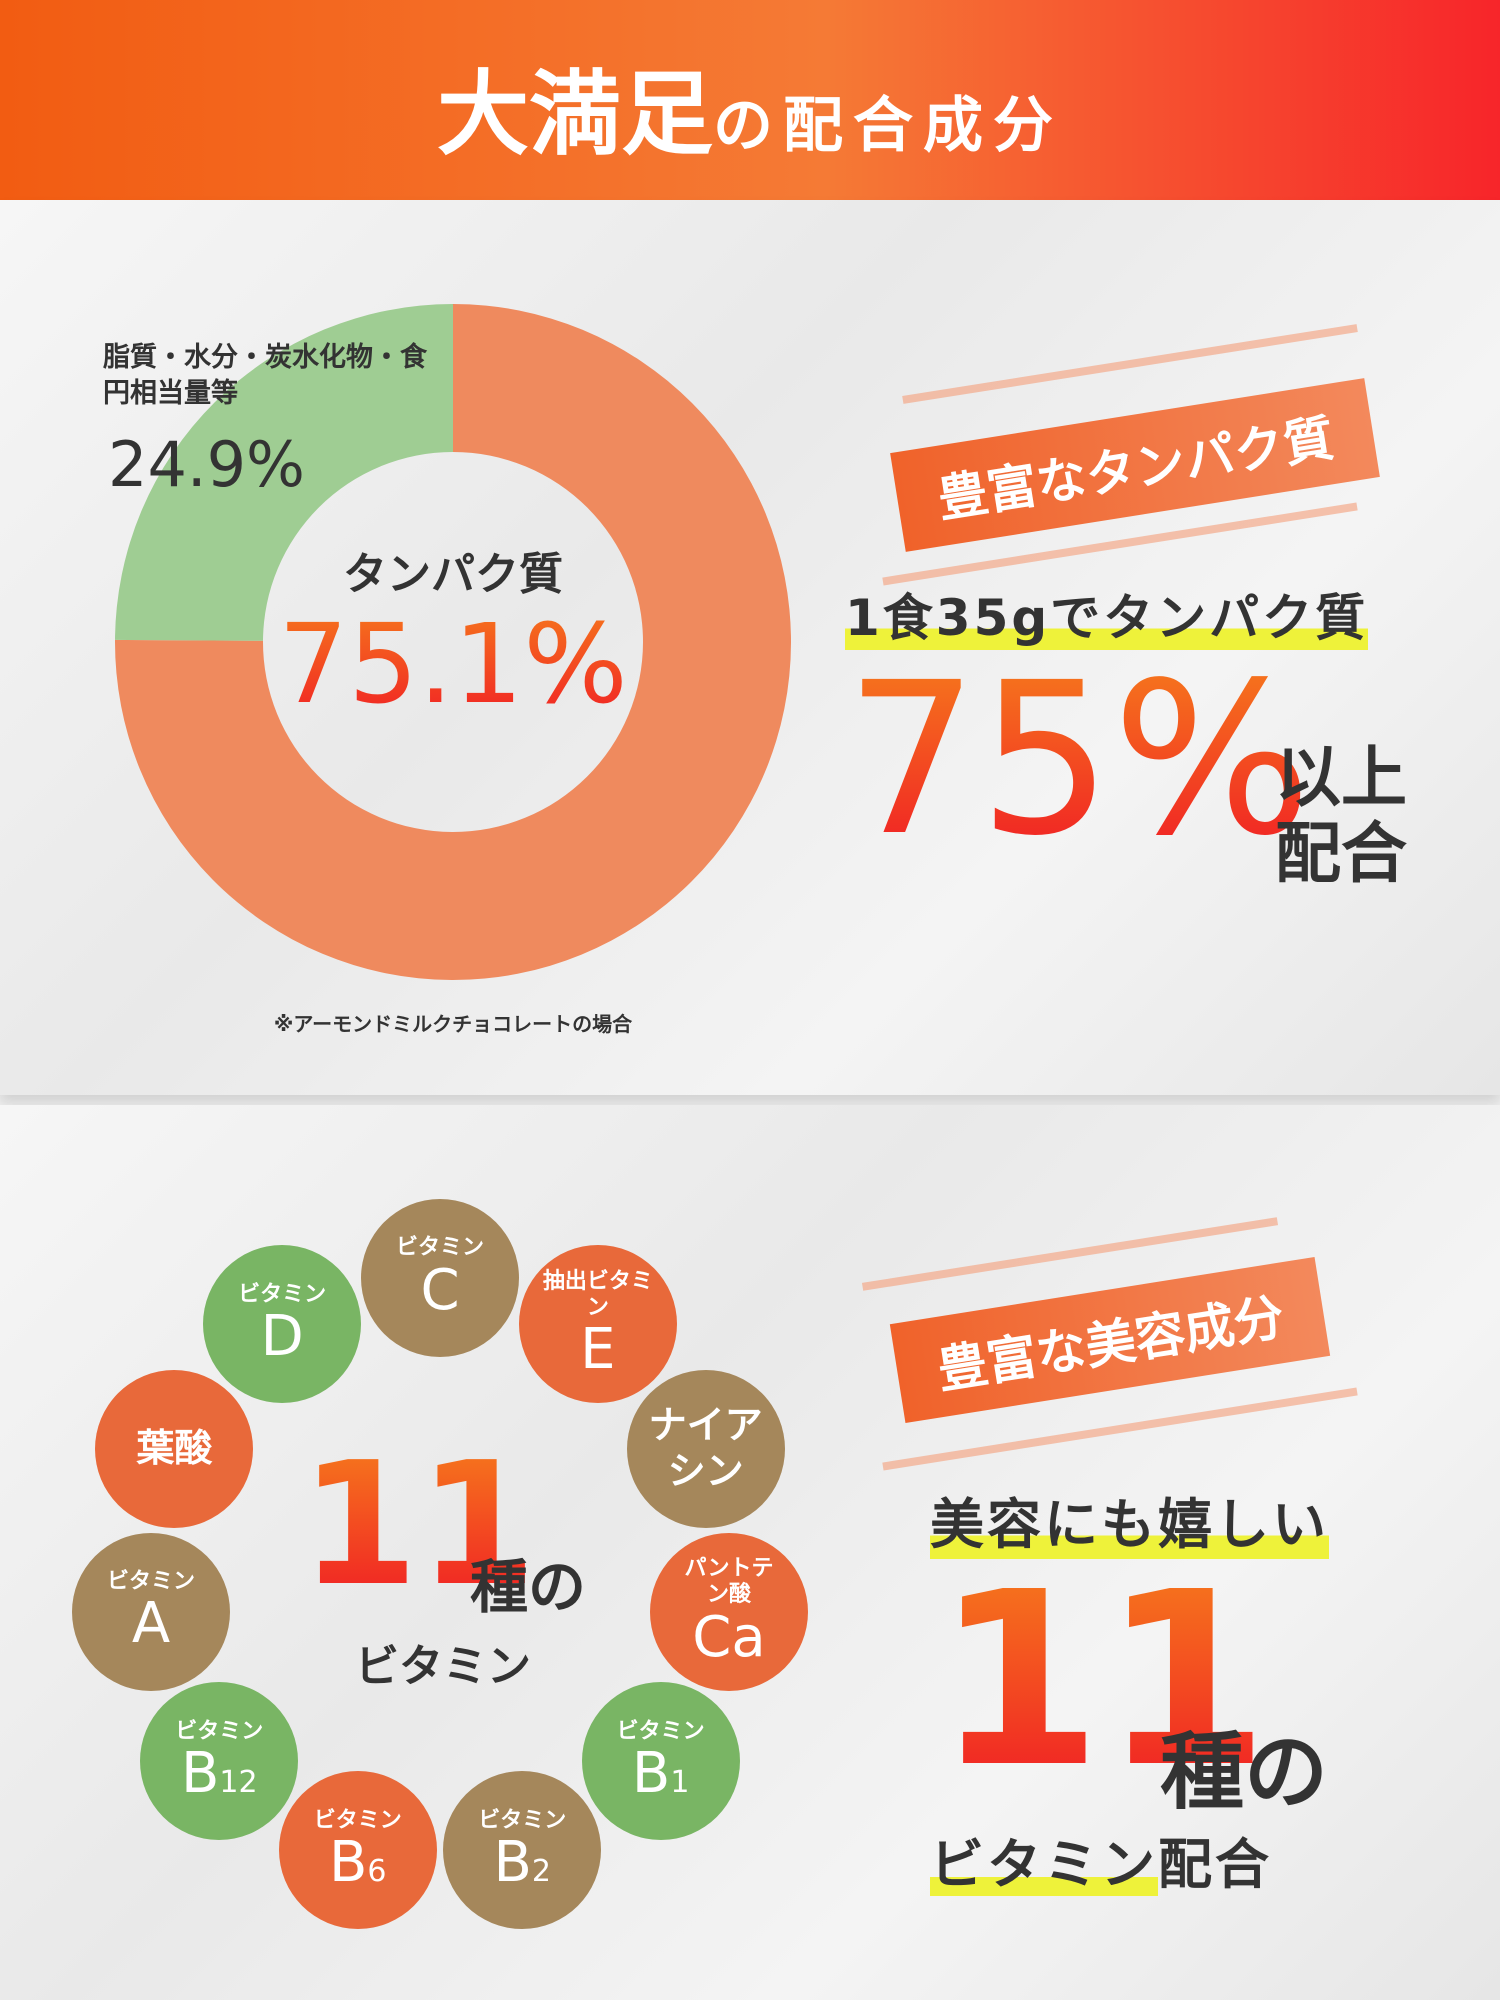  I want to click on vitamin-big: E, so click(597, 1350).